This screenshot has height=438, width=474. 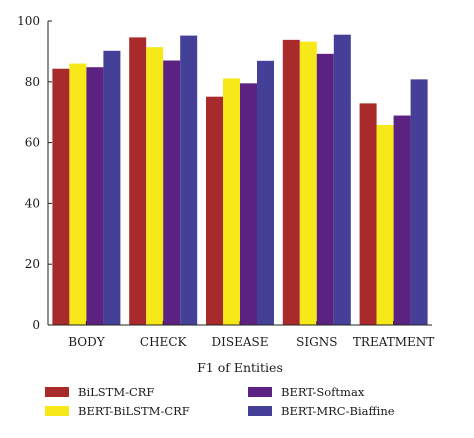 What do you see at coordinates (78, 194) in the screenshot?
I see `bar-body-bert-bilstm-crf` at bounding box center [78, 194].